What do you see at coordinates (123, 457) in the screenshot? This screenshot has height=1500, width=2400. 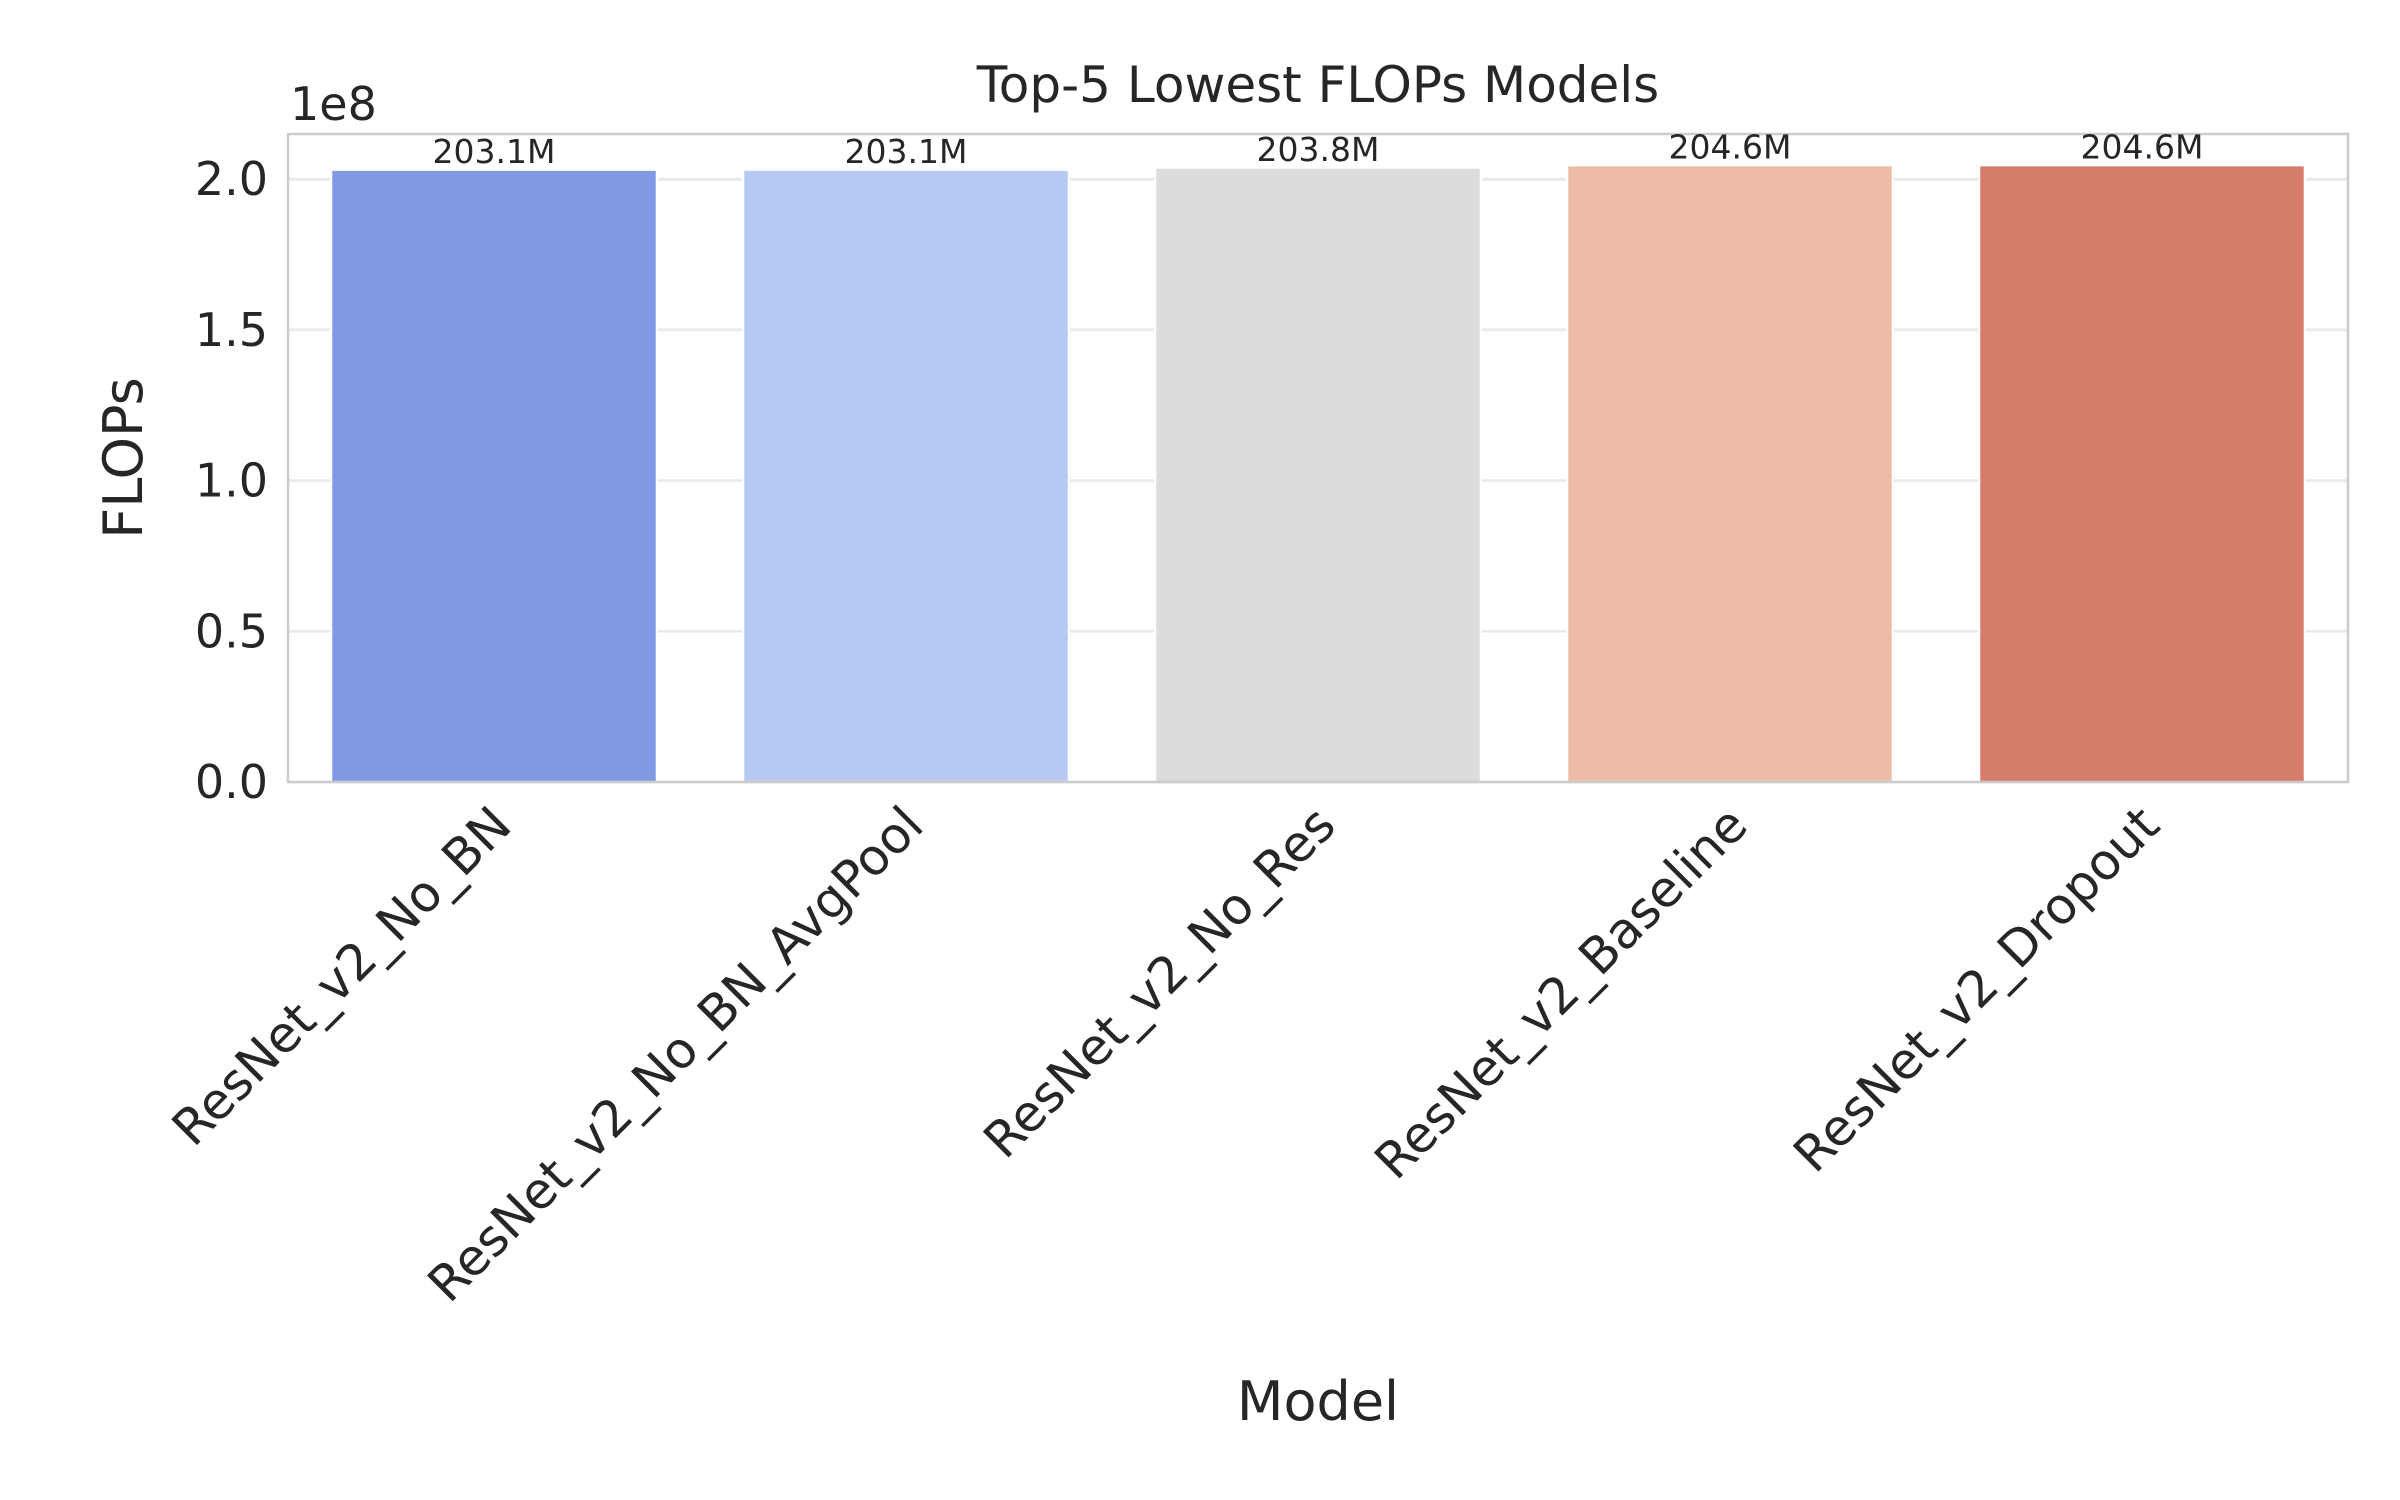 I see `y-axis-label: FLOPs` at bounding box center [123, 457].